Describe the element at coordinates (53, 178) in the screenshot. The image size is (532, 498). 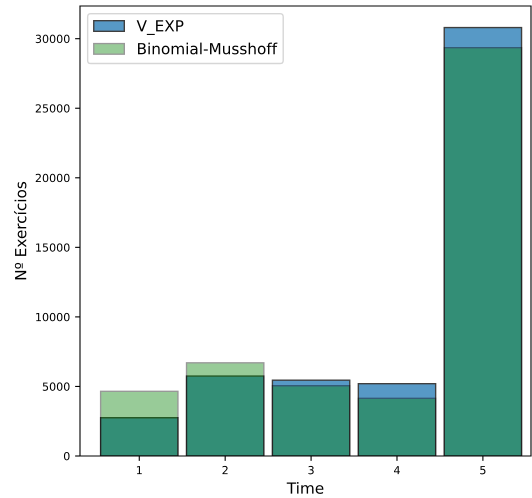
I see `y-tick-label: 20000` at that location.